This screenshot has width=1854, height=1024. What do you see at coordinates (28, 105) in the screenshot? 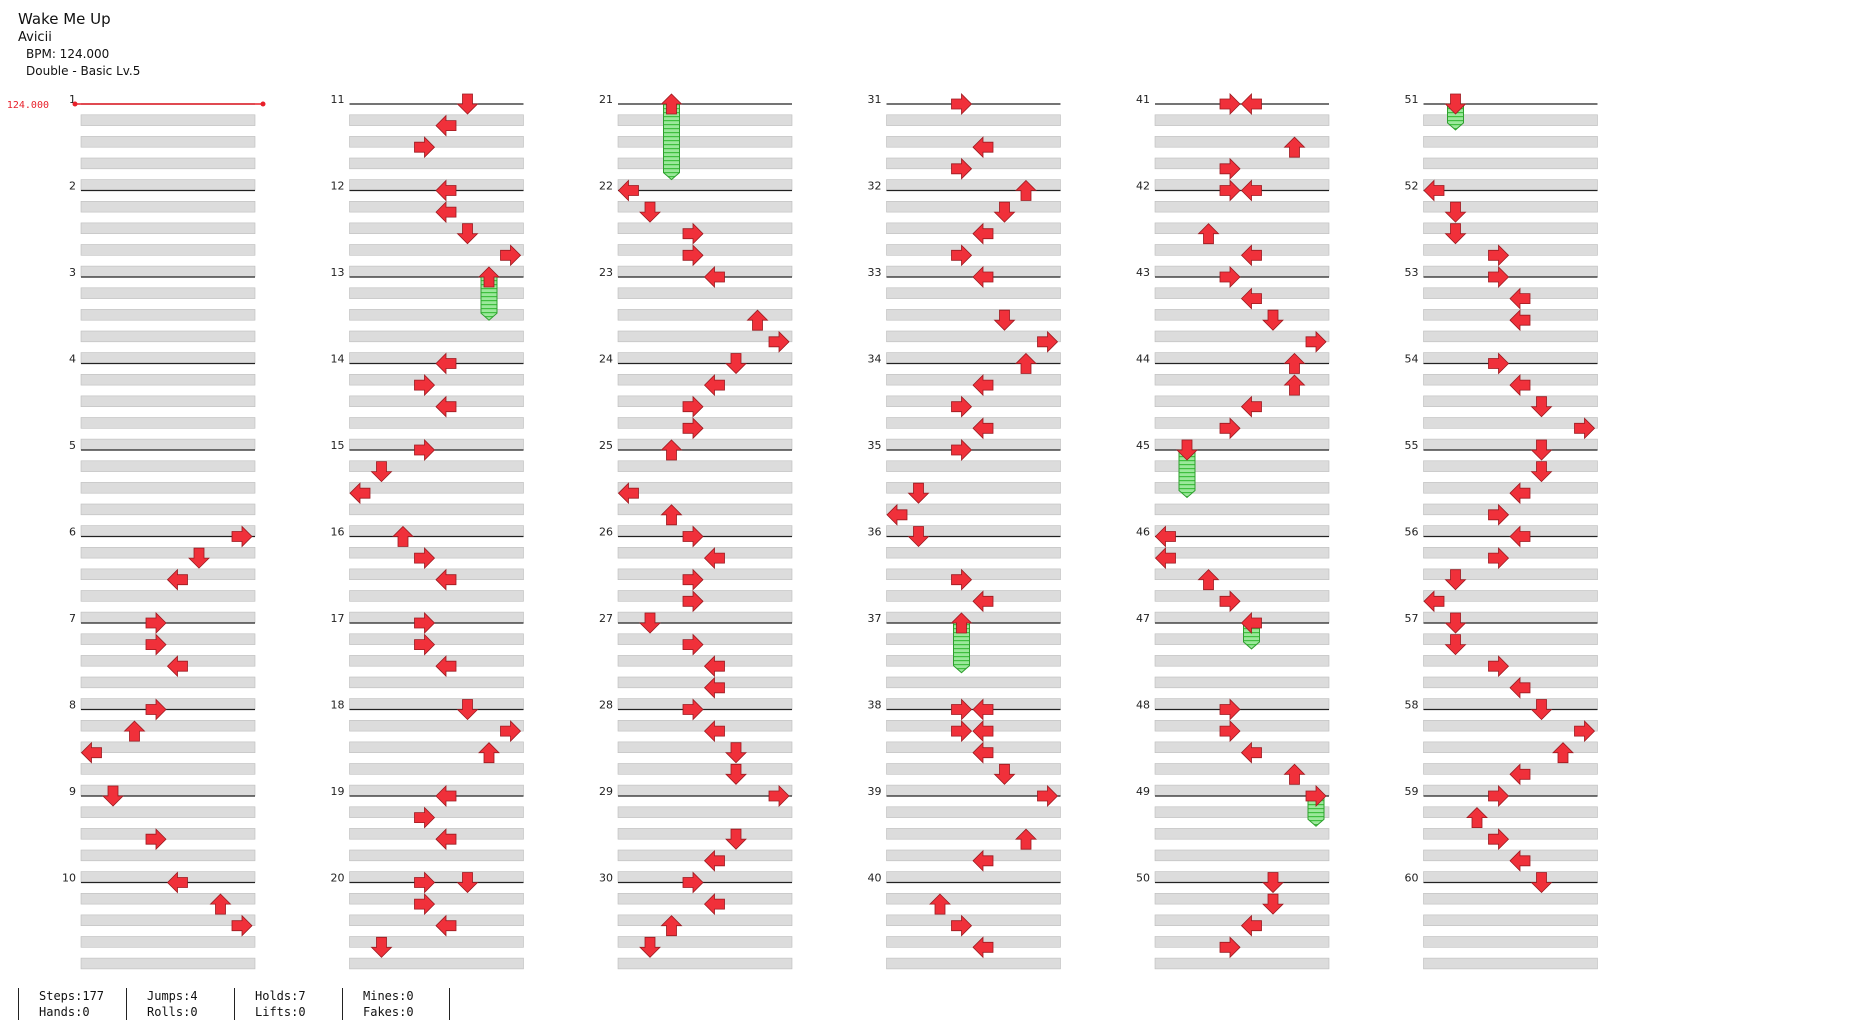
I see `bpm-change-label: 124.000` at bounding box center [28, 105].